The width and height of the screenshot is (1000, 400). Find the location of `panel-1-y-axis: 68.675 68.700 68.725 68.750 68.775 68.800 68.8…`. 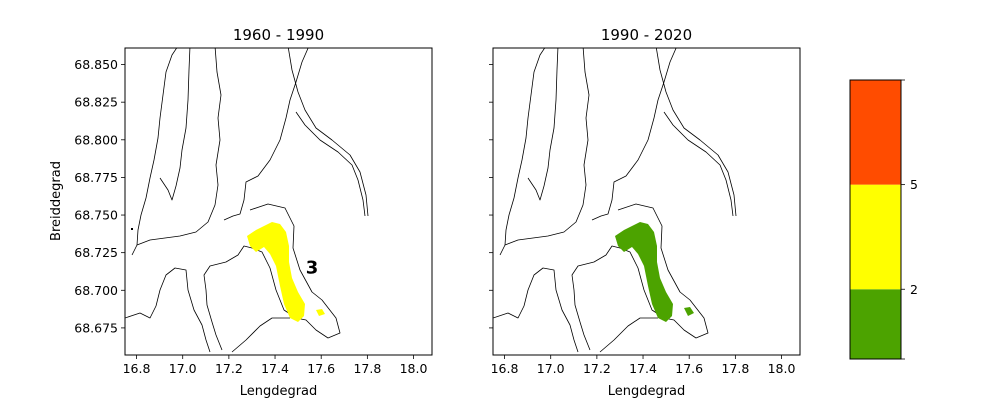

panel-1-y-axis: 68.675 68.700 68.725 68.750 68.775 68.800 68.8… is located at coordinates (99, 196).